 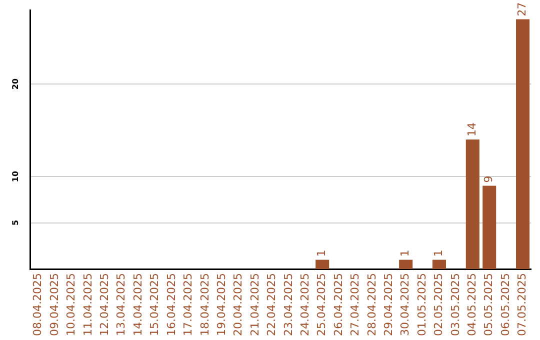 I want to click on x-tick-label: 10.04.2025, so click(x=71, y=304).